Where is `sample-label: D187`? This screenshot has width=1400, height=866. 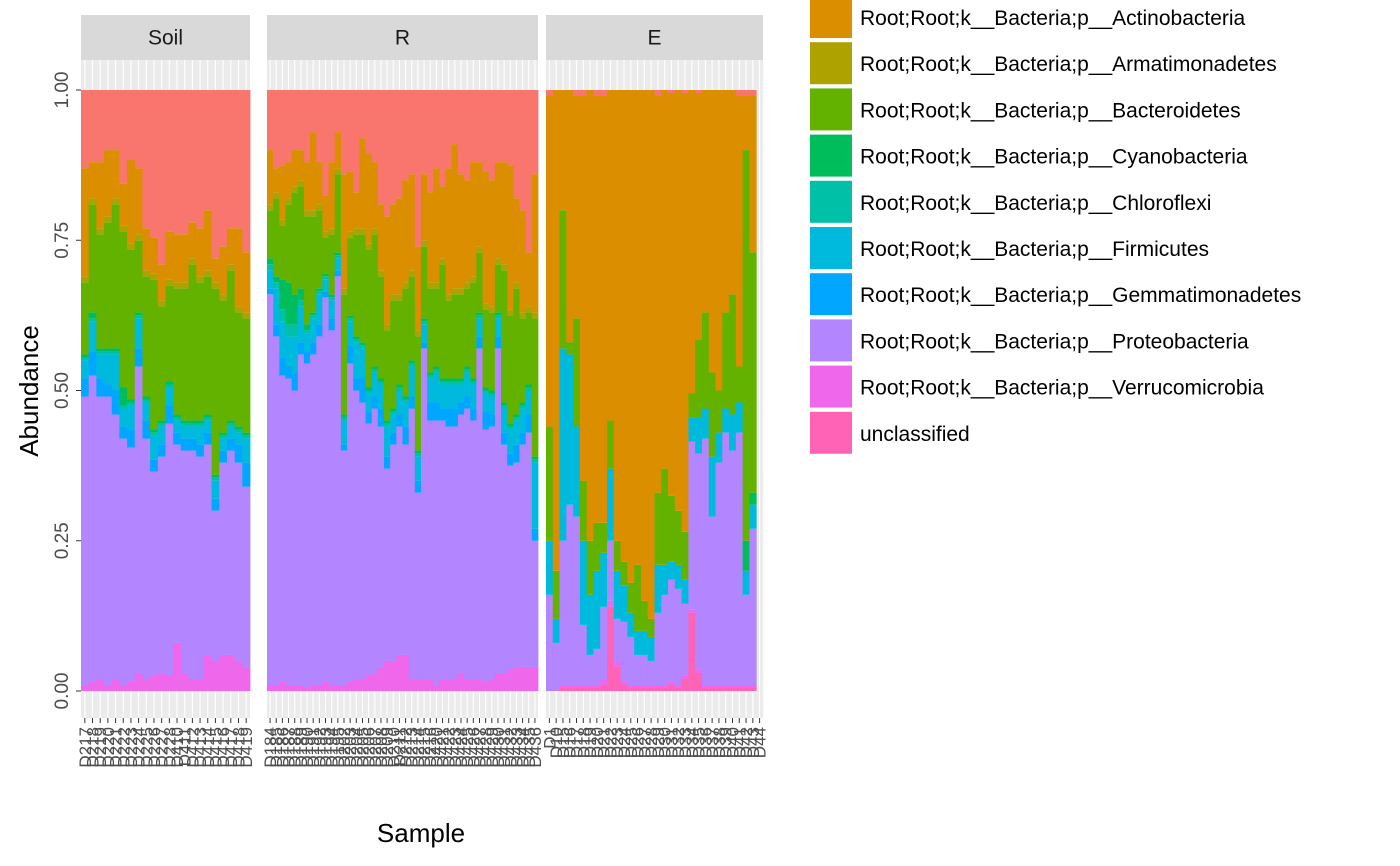
sample-label: D187 is located at coordinates (289, 747).